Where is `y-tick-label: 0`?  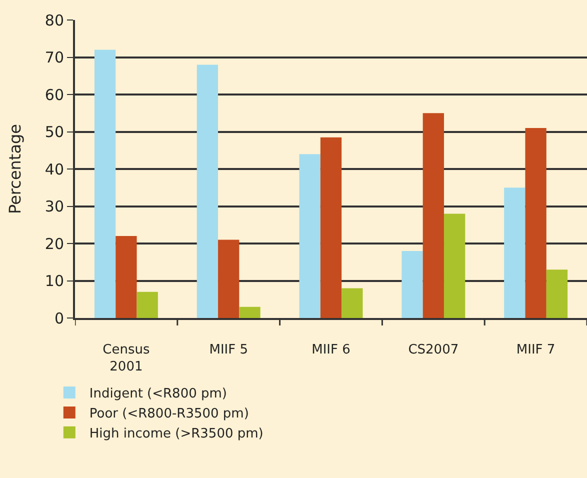
y-tick-label: 0 is located at coordinates (59, 318).